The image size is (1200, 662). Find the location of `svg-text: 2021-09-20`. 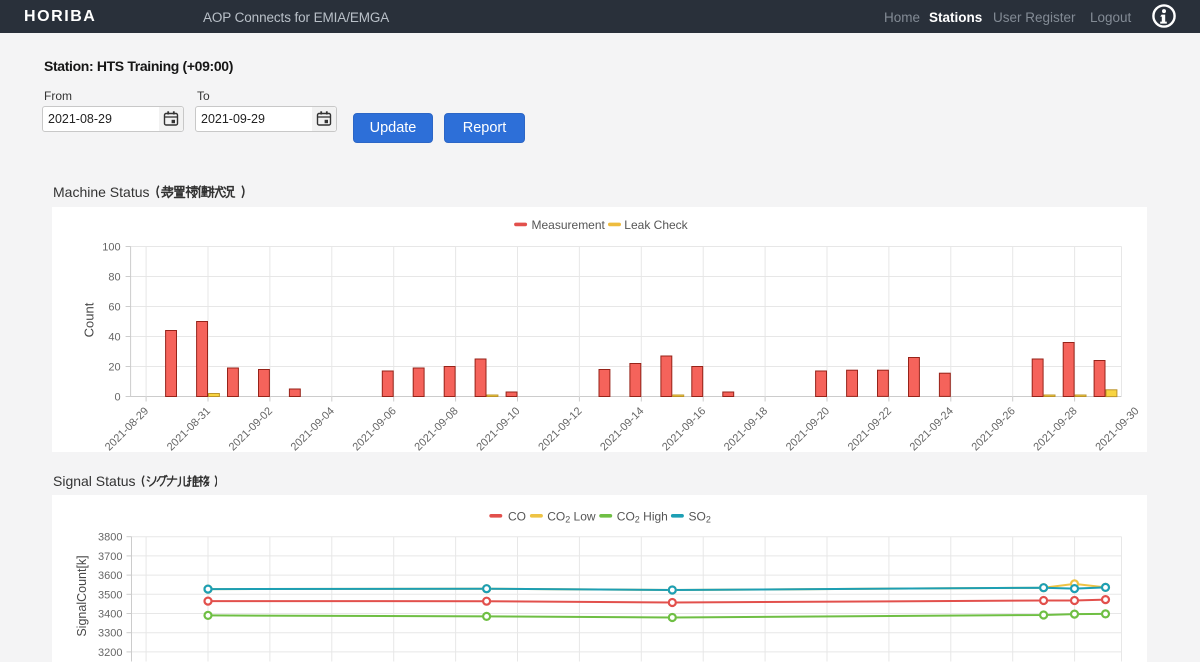

svg-text: 2021-09-20 is located at coordinates (808, 428).